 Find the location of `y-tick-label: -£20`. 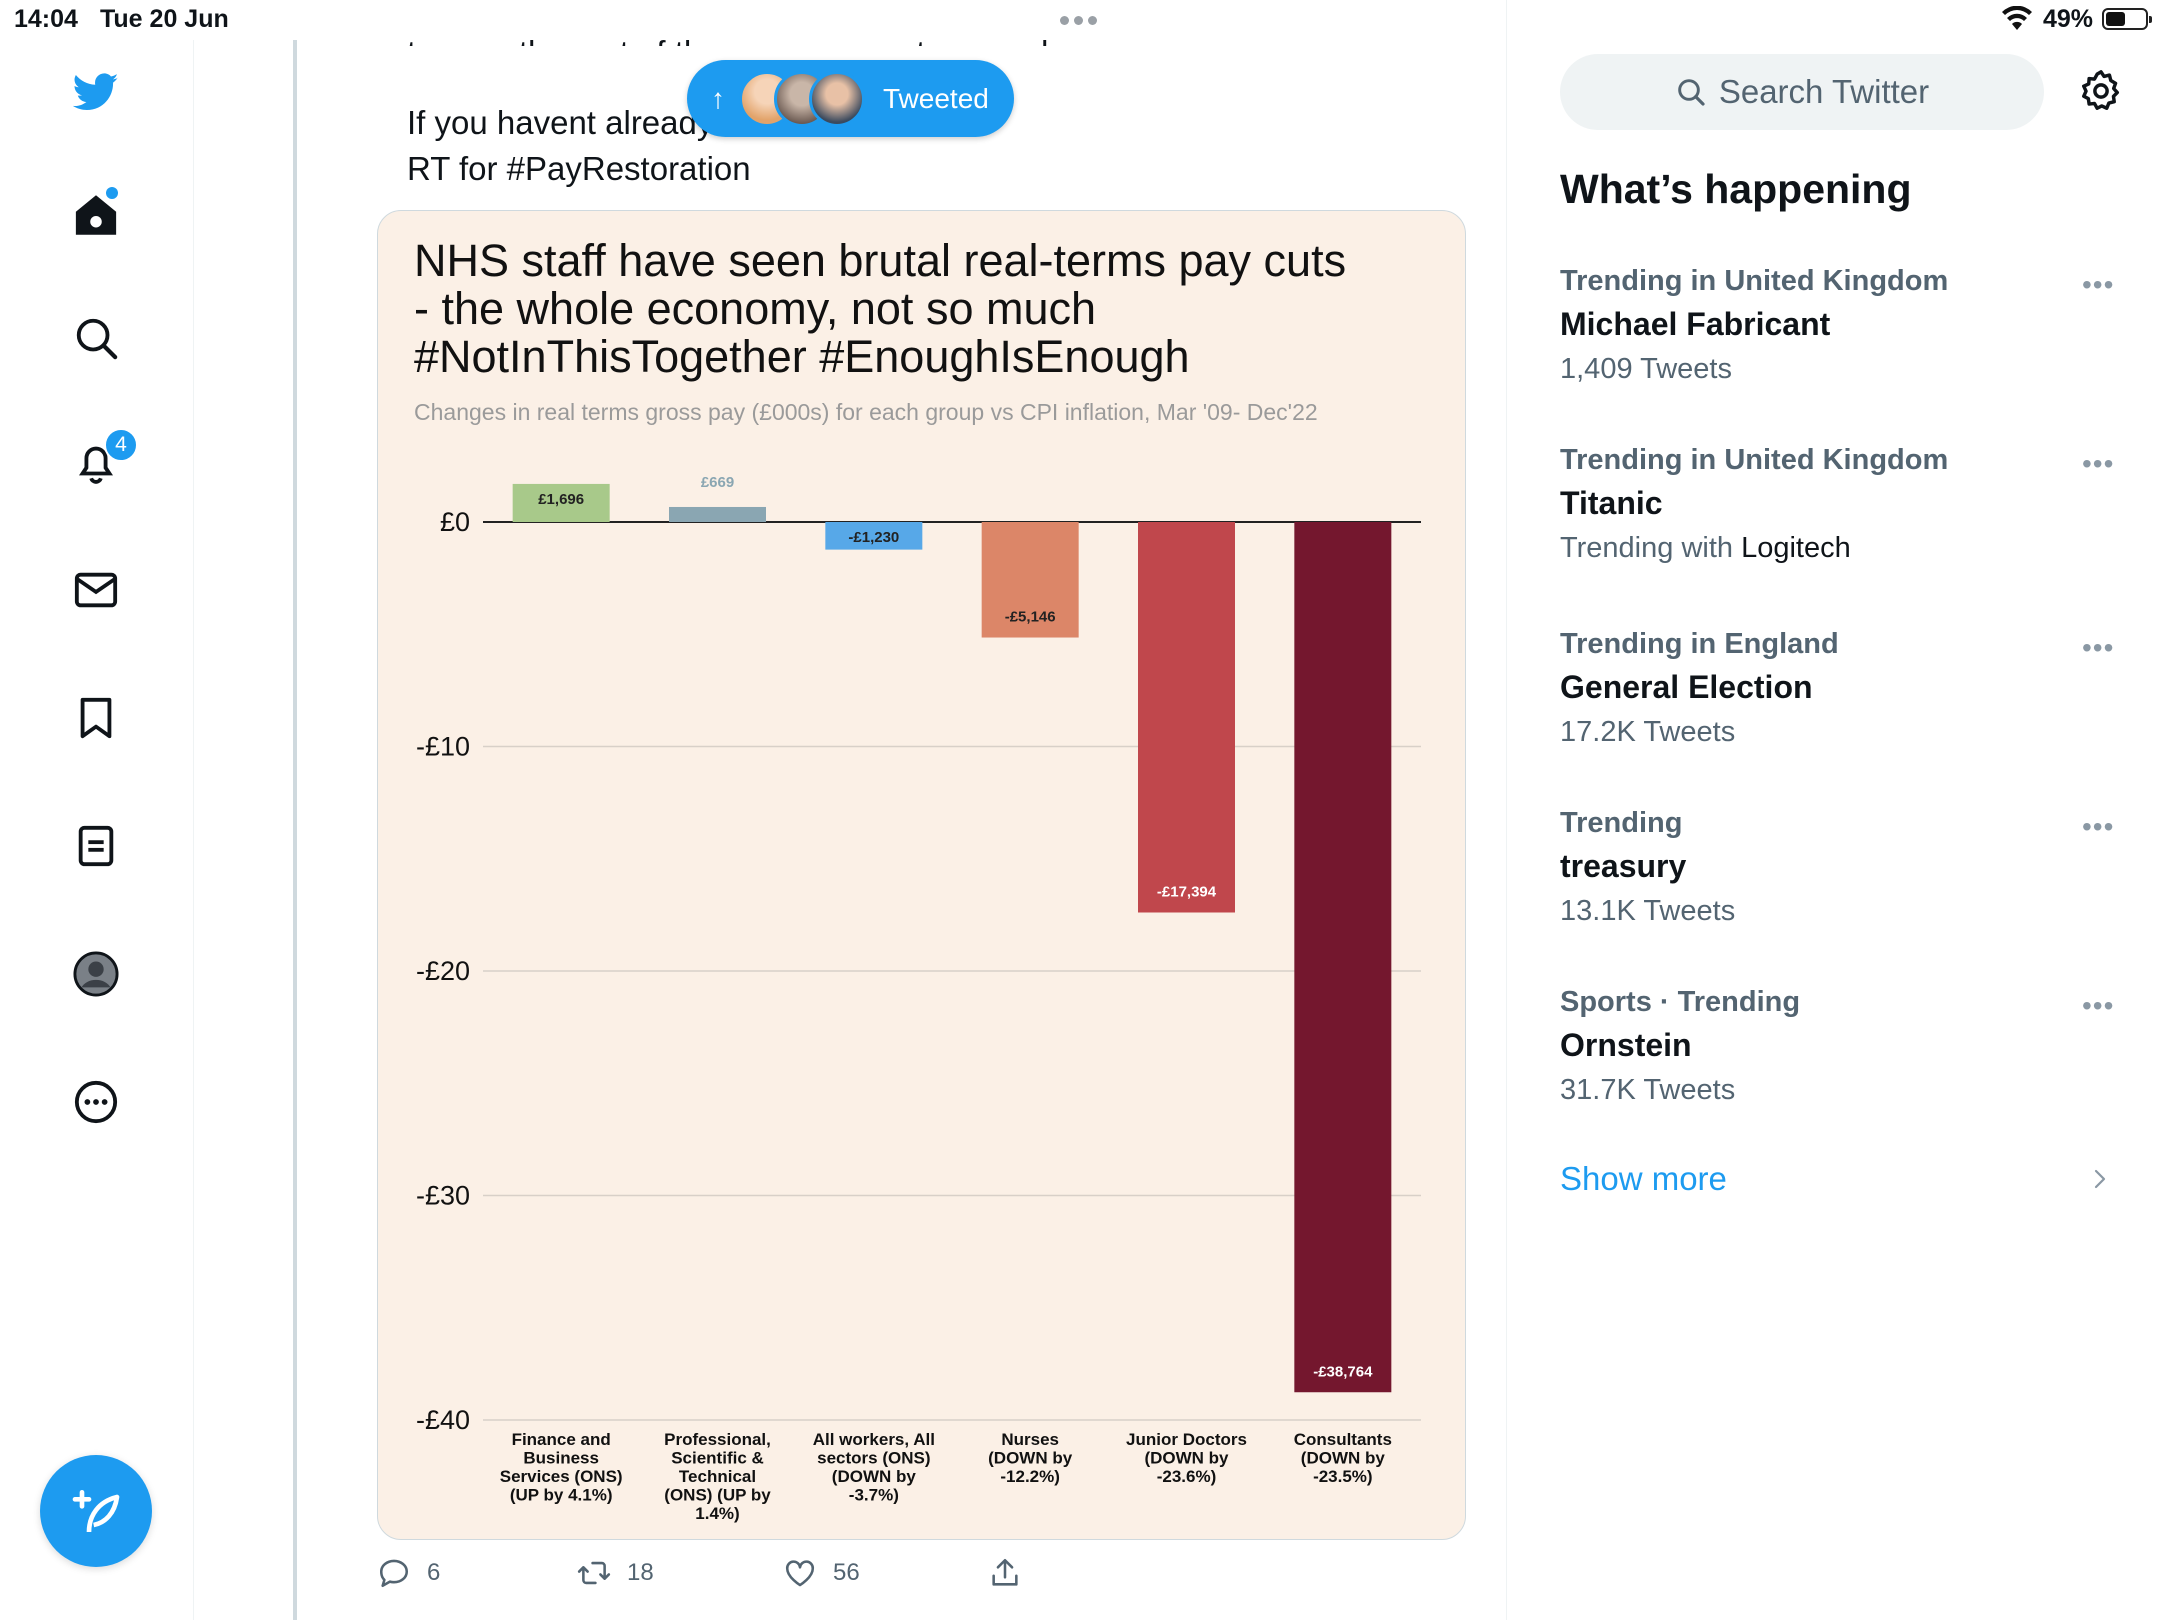

y-tick-label: -£20 is located at coordinates (443, 971).